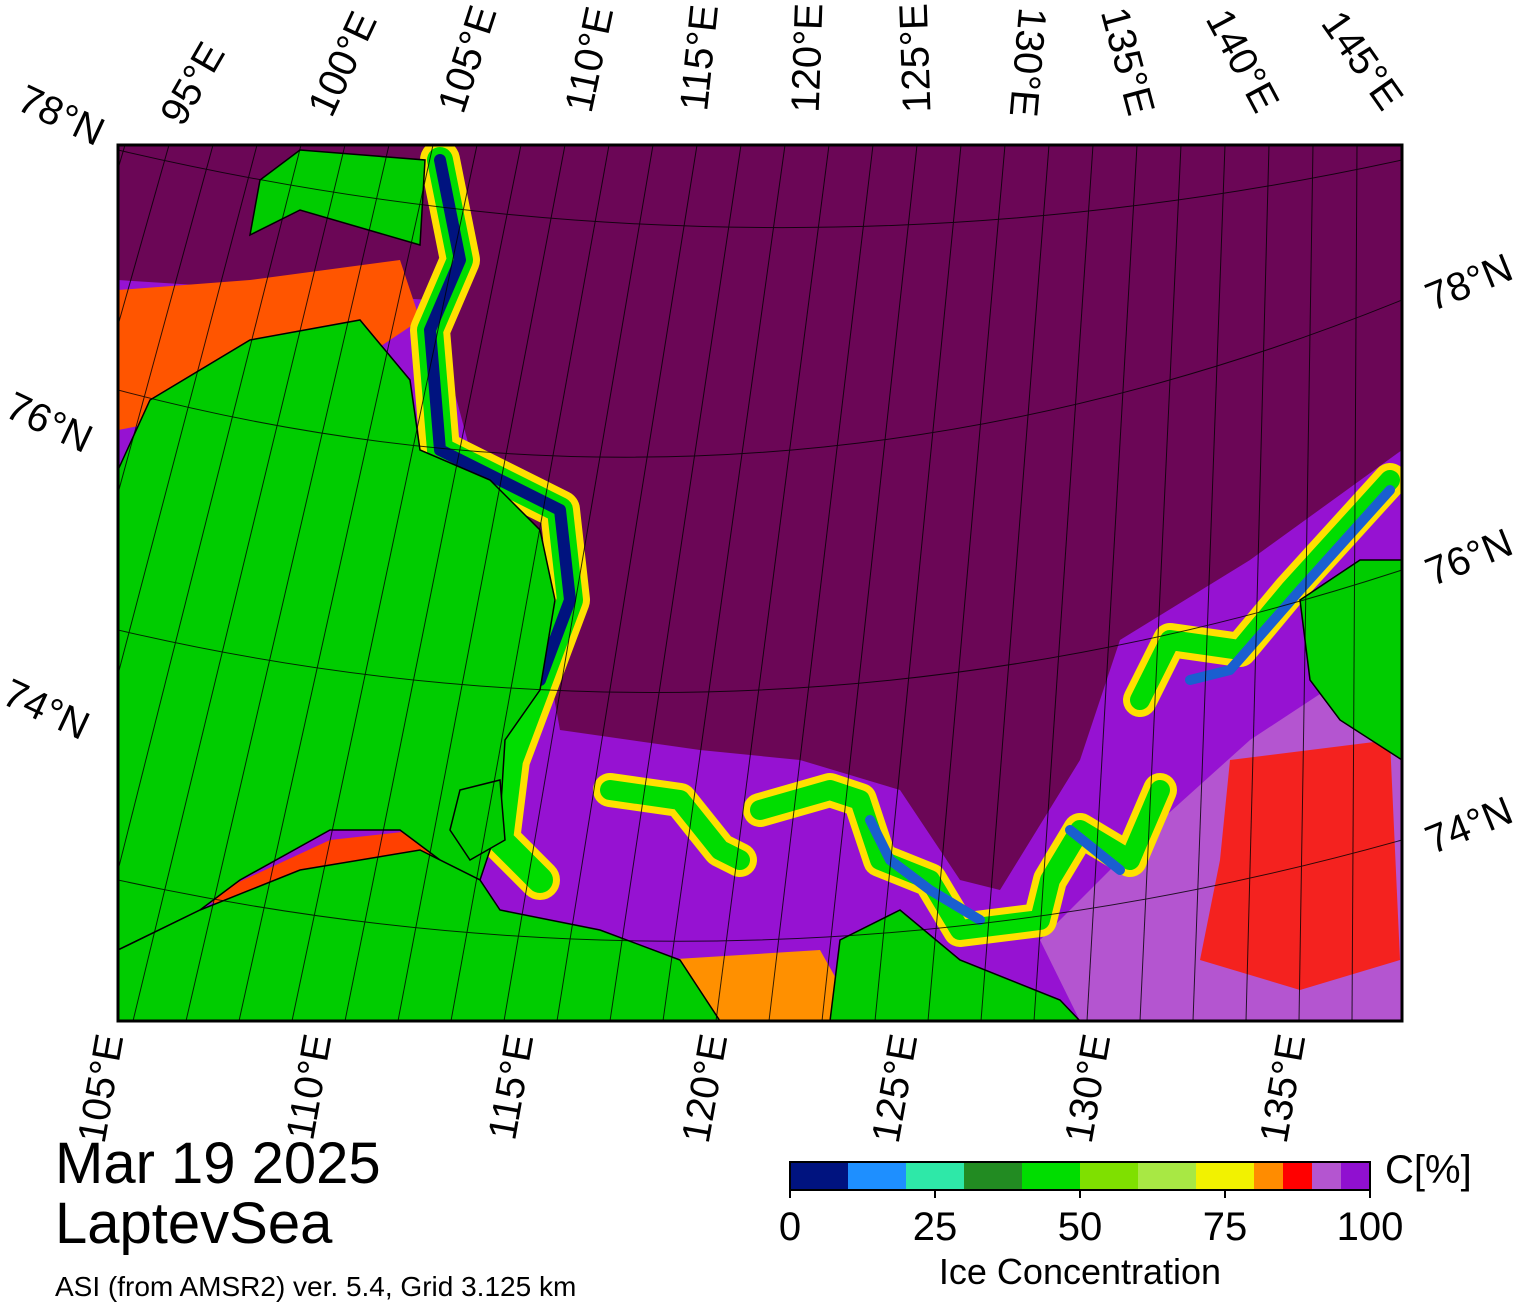 The height and width of the screenshot is (1314, 1525). I want to click on bottom-label: 135°E, so click(1283, 1088).